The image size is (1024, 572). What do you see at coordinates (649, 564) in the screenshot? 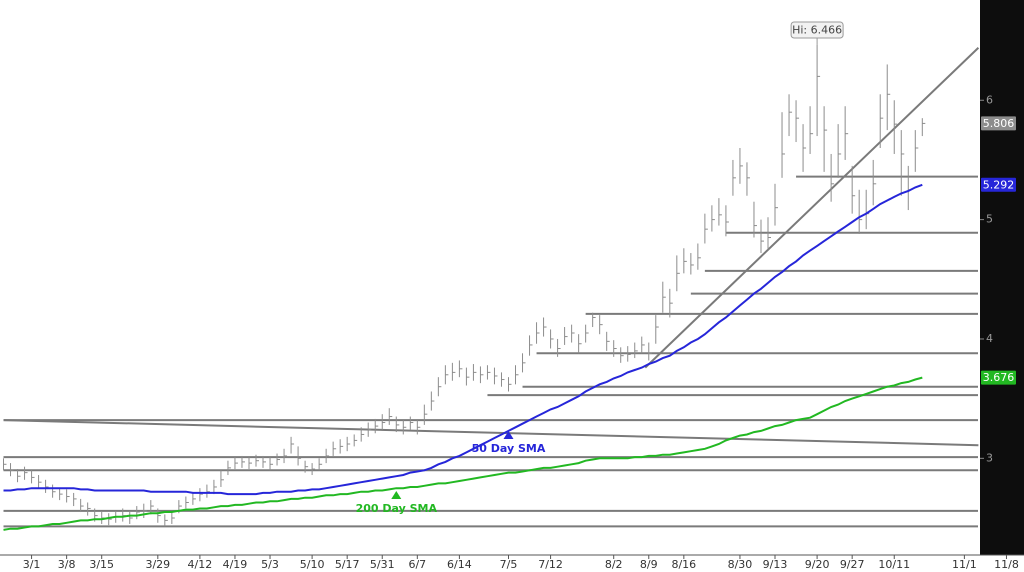
I see `x-tick-label: 8/9` at bounding box center [649, 564].